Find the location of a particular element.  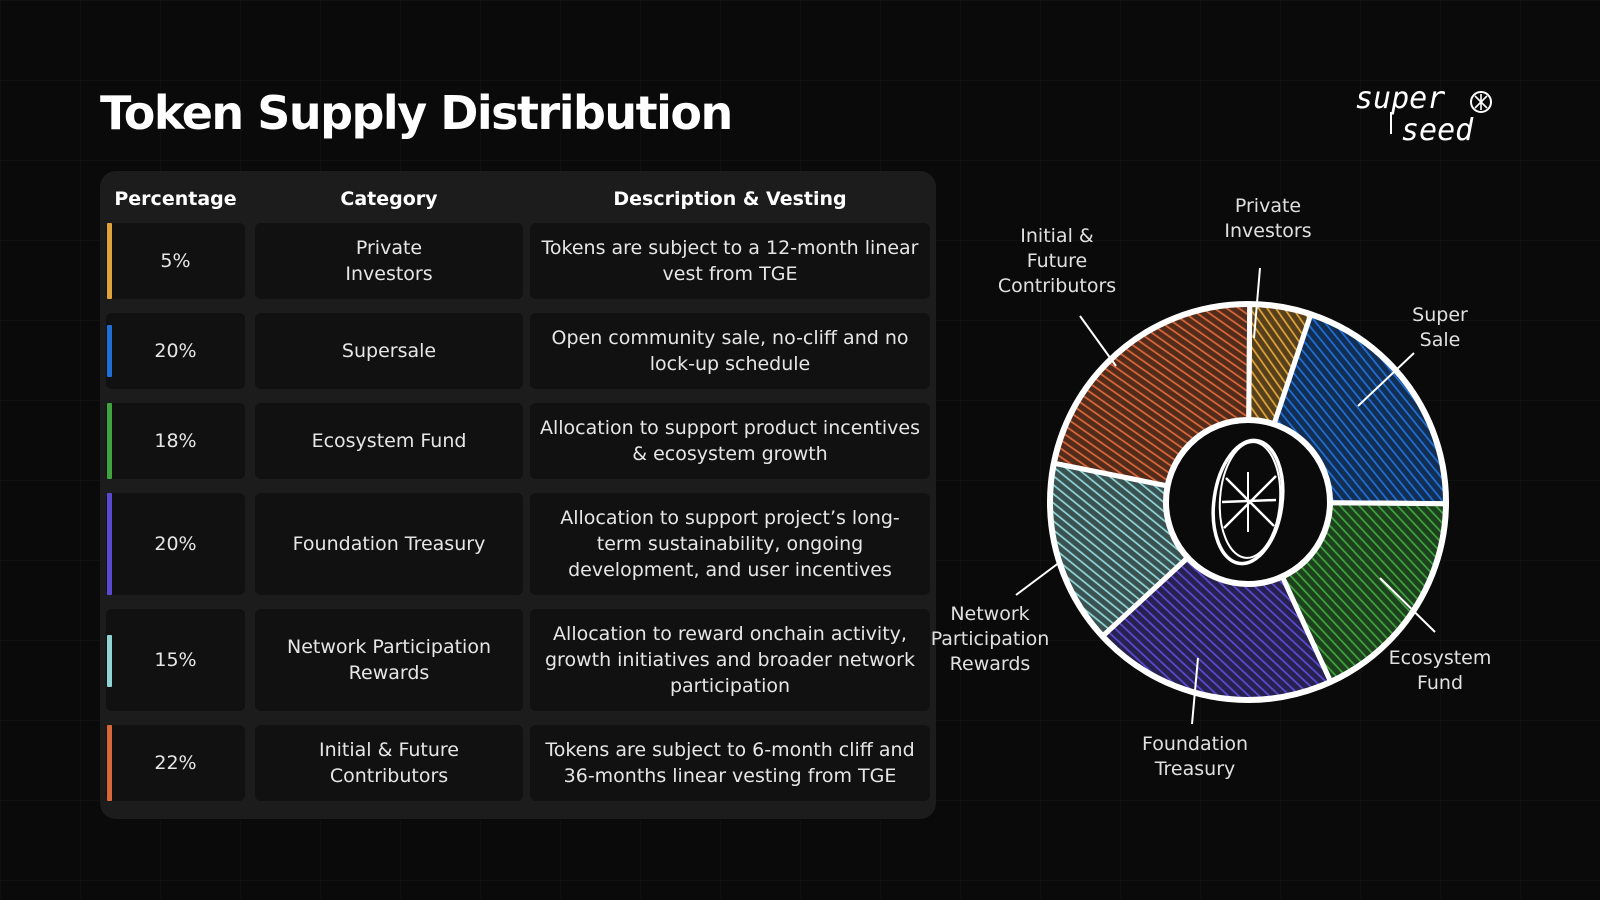

slice-label: Private Investors is located at coordinates (1268, 218).